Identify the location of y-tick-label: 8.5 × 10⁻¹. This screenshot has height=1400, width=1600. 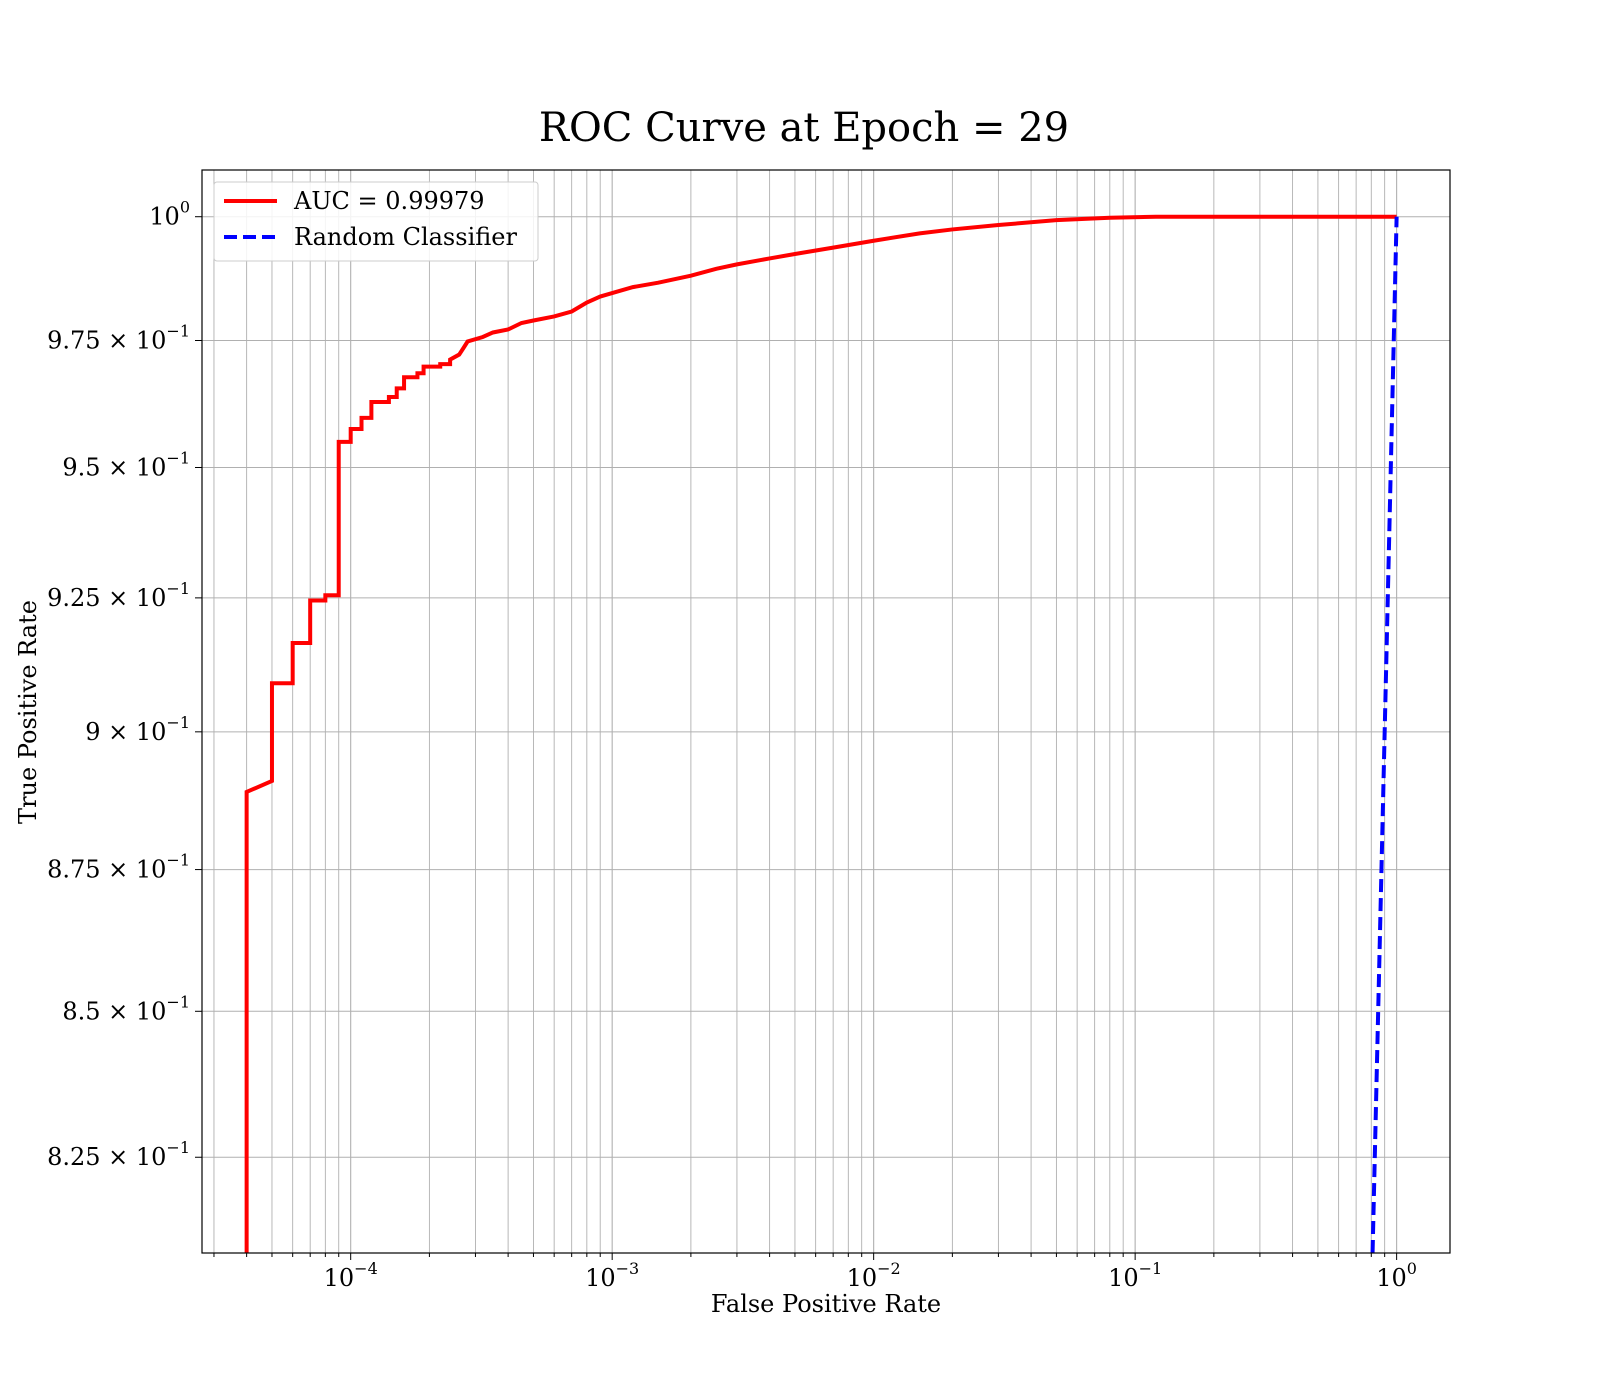
(126, 1008).